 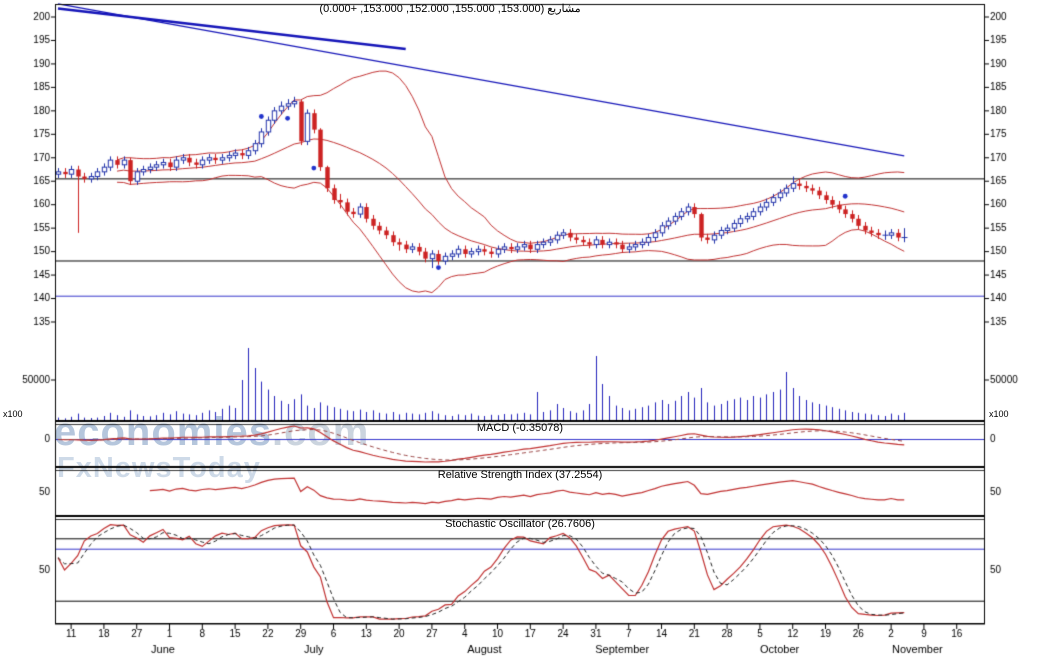 What do you see at coordinates (520, 475) in the screenshot?
I see `rsi-label: Relative Strength Index (37.2554)` at bounding box center [520, 475].